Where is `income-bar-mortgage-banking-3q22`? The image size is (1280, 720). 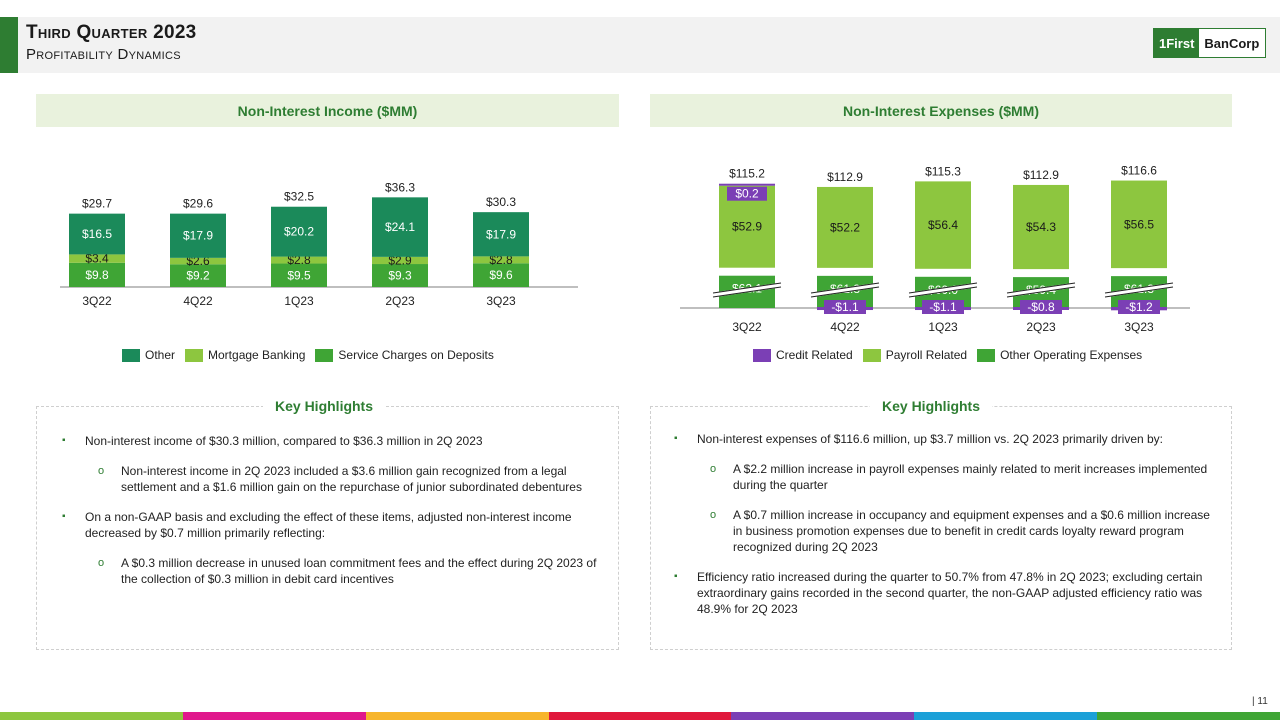 income-bar-mortgage-banking-3q22 is located at coordinates (97, 258).